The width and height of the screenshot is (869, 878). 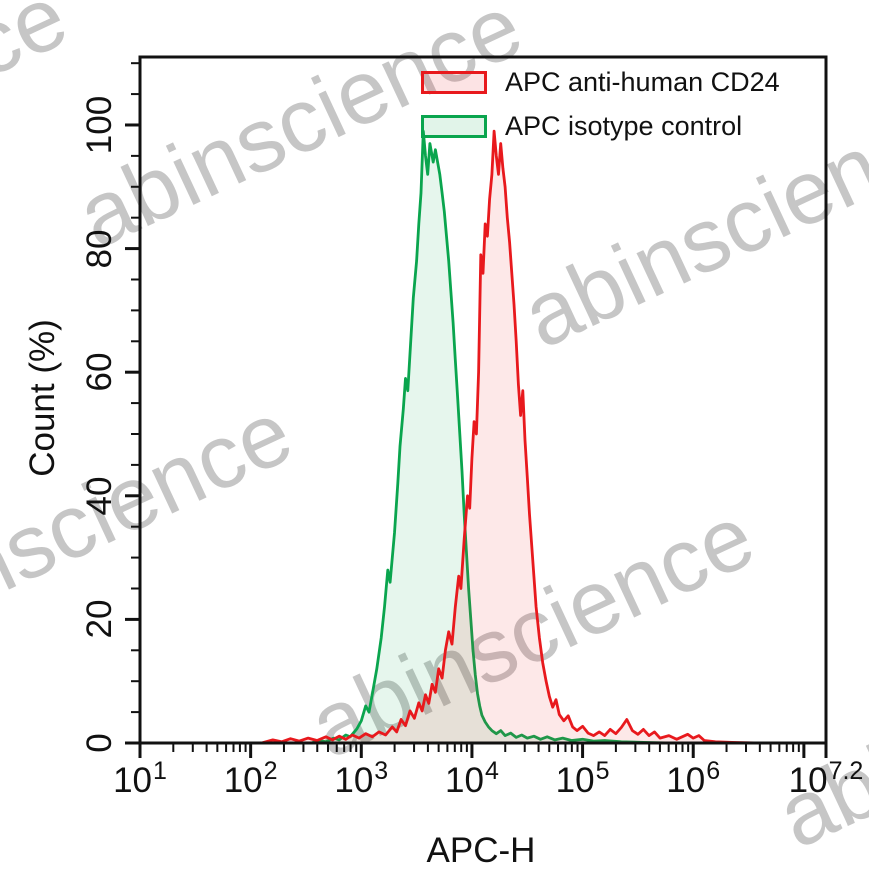 What do you see at coordinates (99, 249) in the screenshot?
I see `y-tick-label: 80` at bounding box center [99, 249].